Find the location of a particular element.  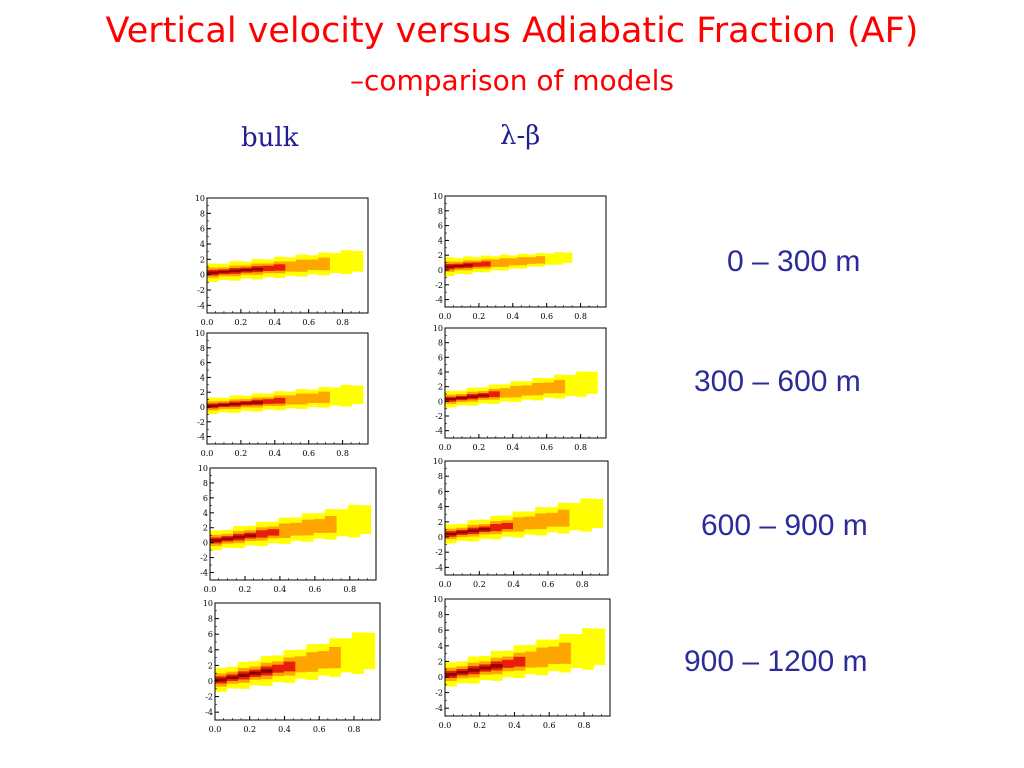

slide-subtitle: –comparison of models is located at coordinates (512, 80).